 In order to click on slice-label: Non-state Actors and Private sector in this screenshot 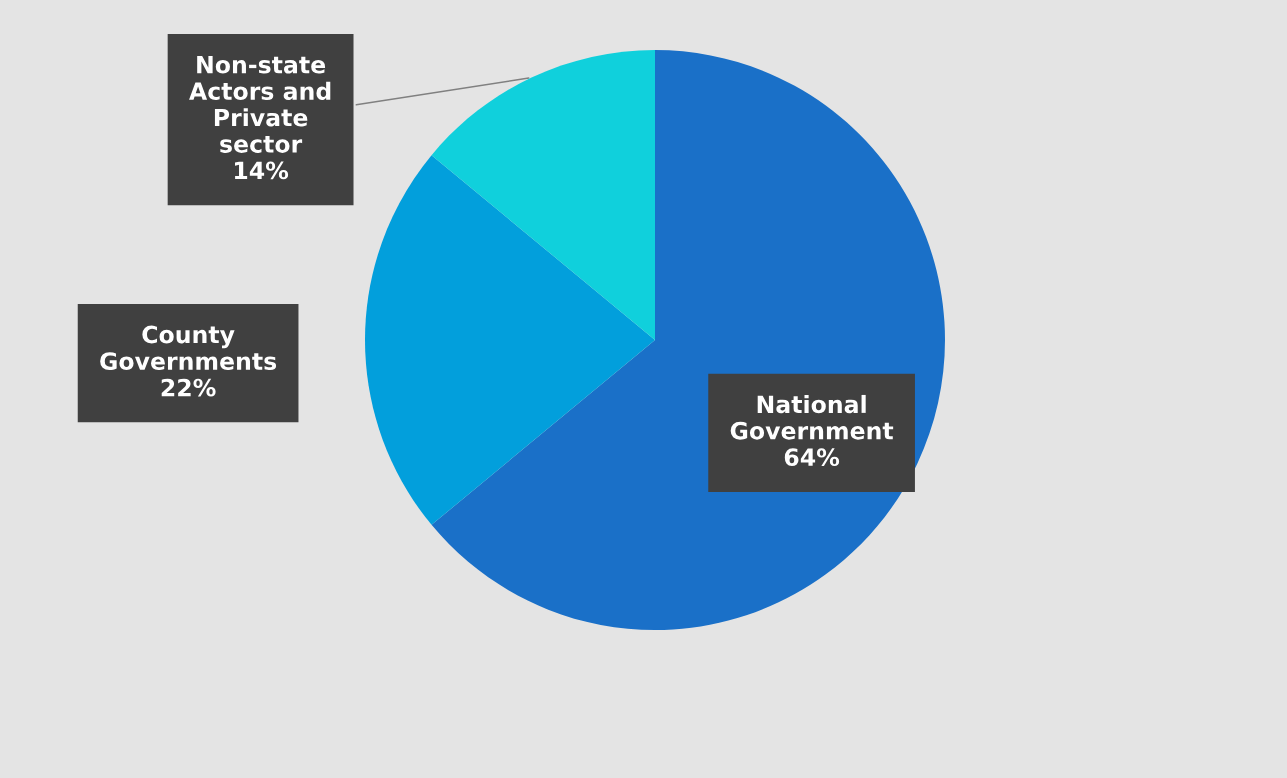, I will do `click(260, 104)`.